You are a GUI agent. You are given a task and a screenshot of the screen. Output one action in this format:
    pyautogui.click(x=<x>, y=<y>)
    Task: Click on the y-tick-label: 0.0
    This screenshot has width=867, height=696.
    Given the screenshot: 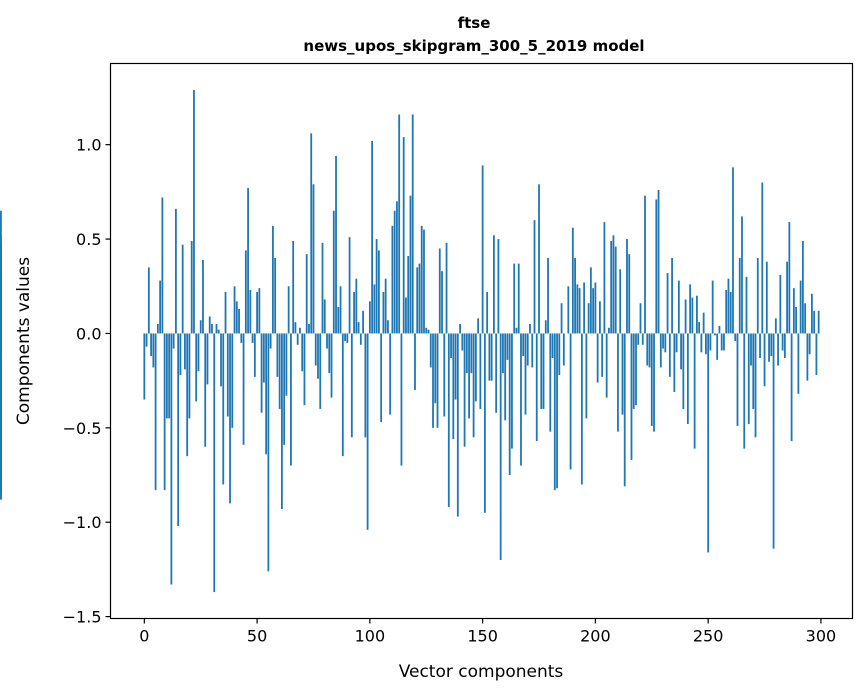 What is the action you would take?
    pyautogui.click(x=88, y=333)
    